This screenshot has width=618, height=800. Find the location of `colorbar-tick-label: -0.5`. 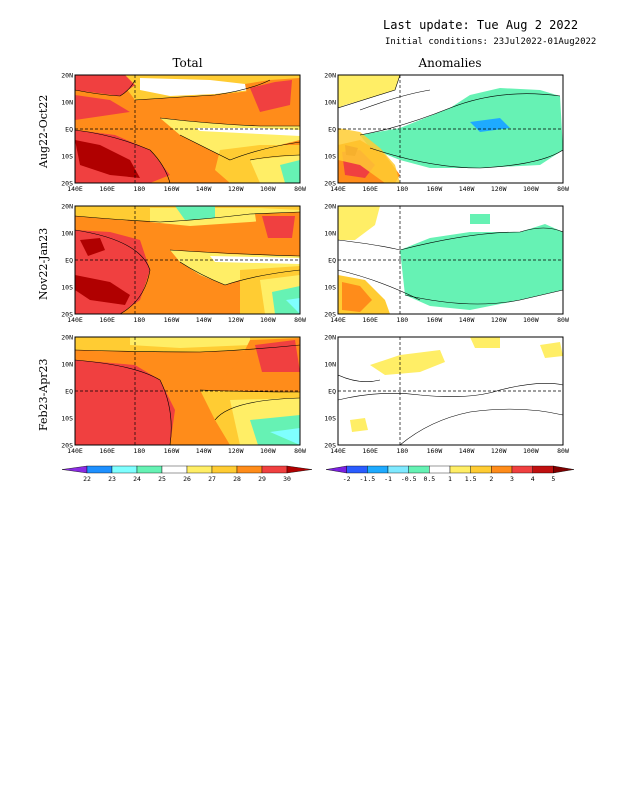

colorbar-tick-label: -0.5 is located at coordinates (409, 479).